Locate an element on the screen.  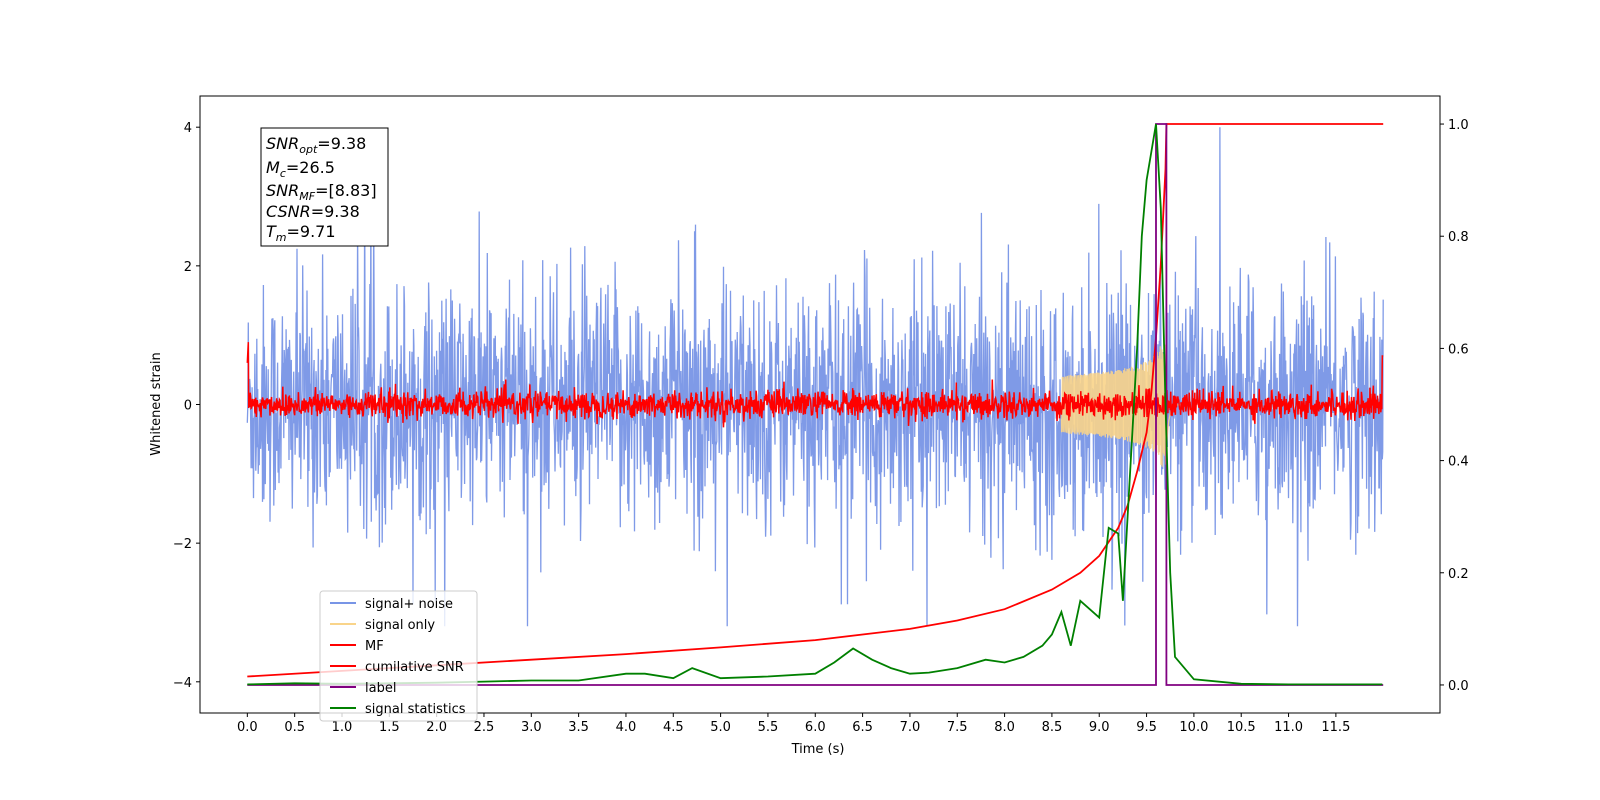
x-tick-label: 2.0 is located at coordinates (436, 727).